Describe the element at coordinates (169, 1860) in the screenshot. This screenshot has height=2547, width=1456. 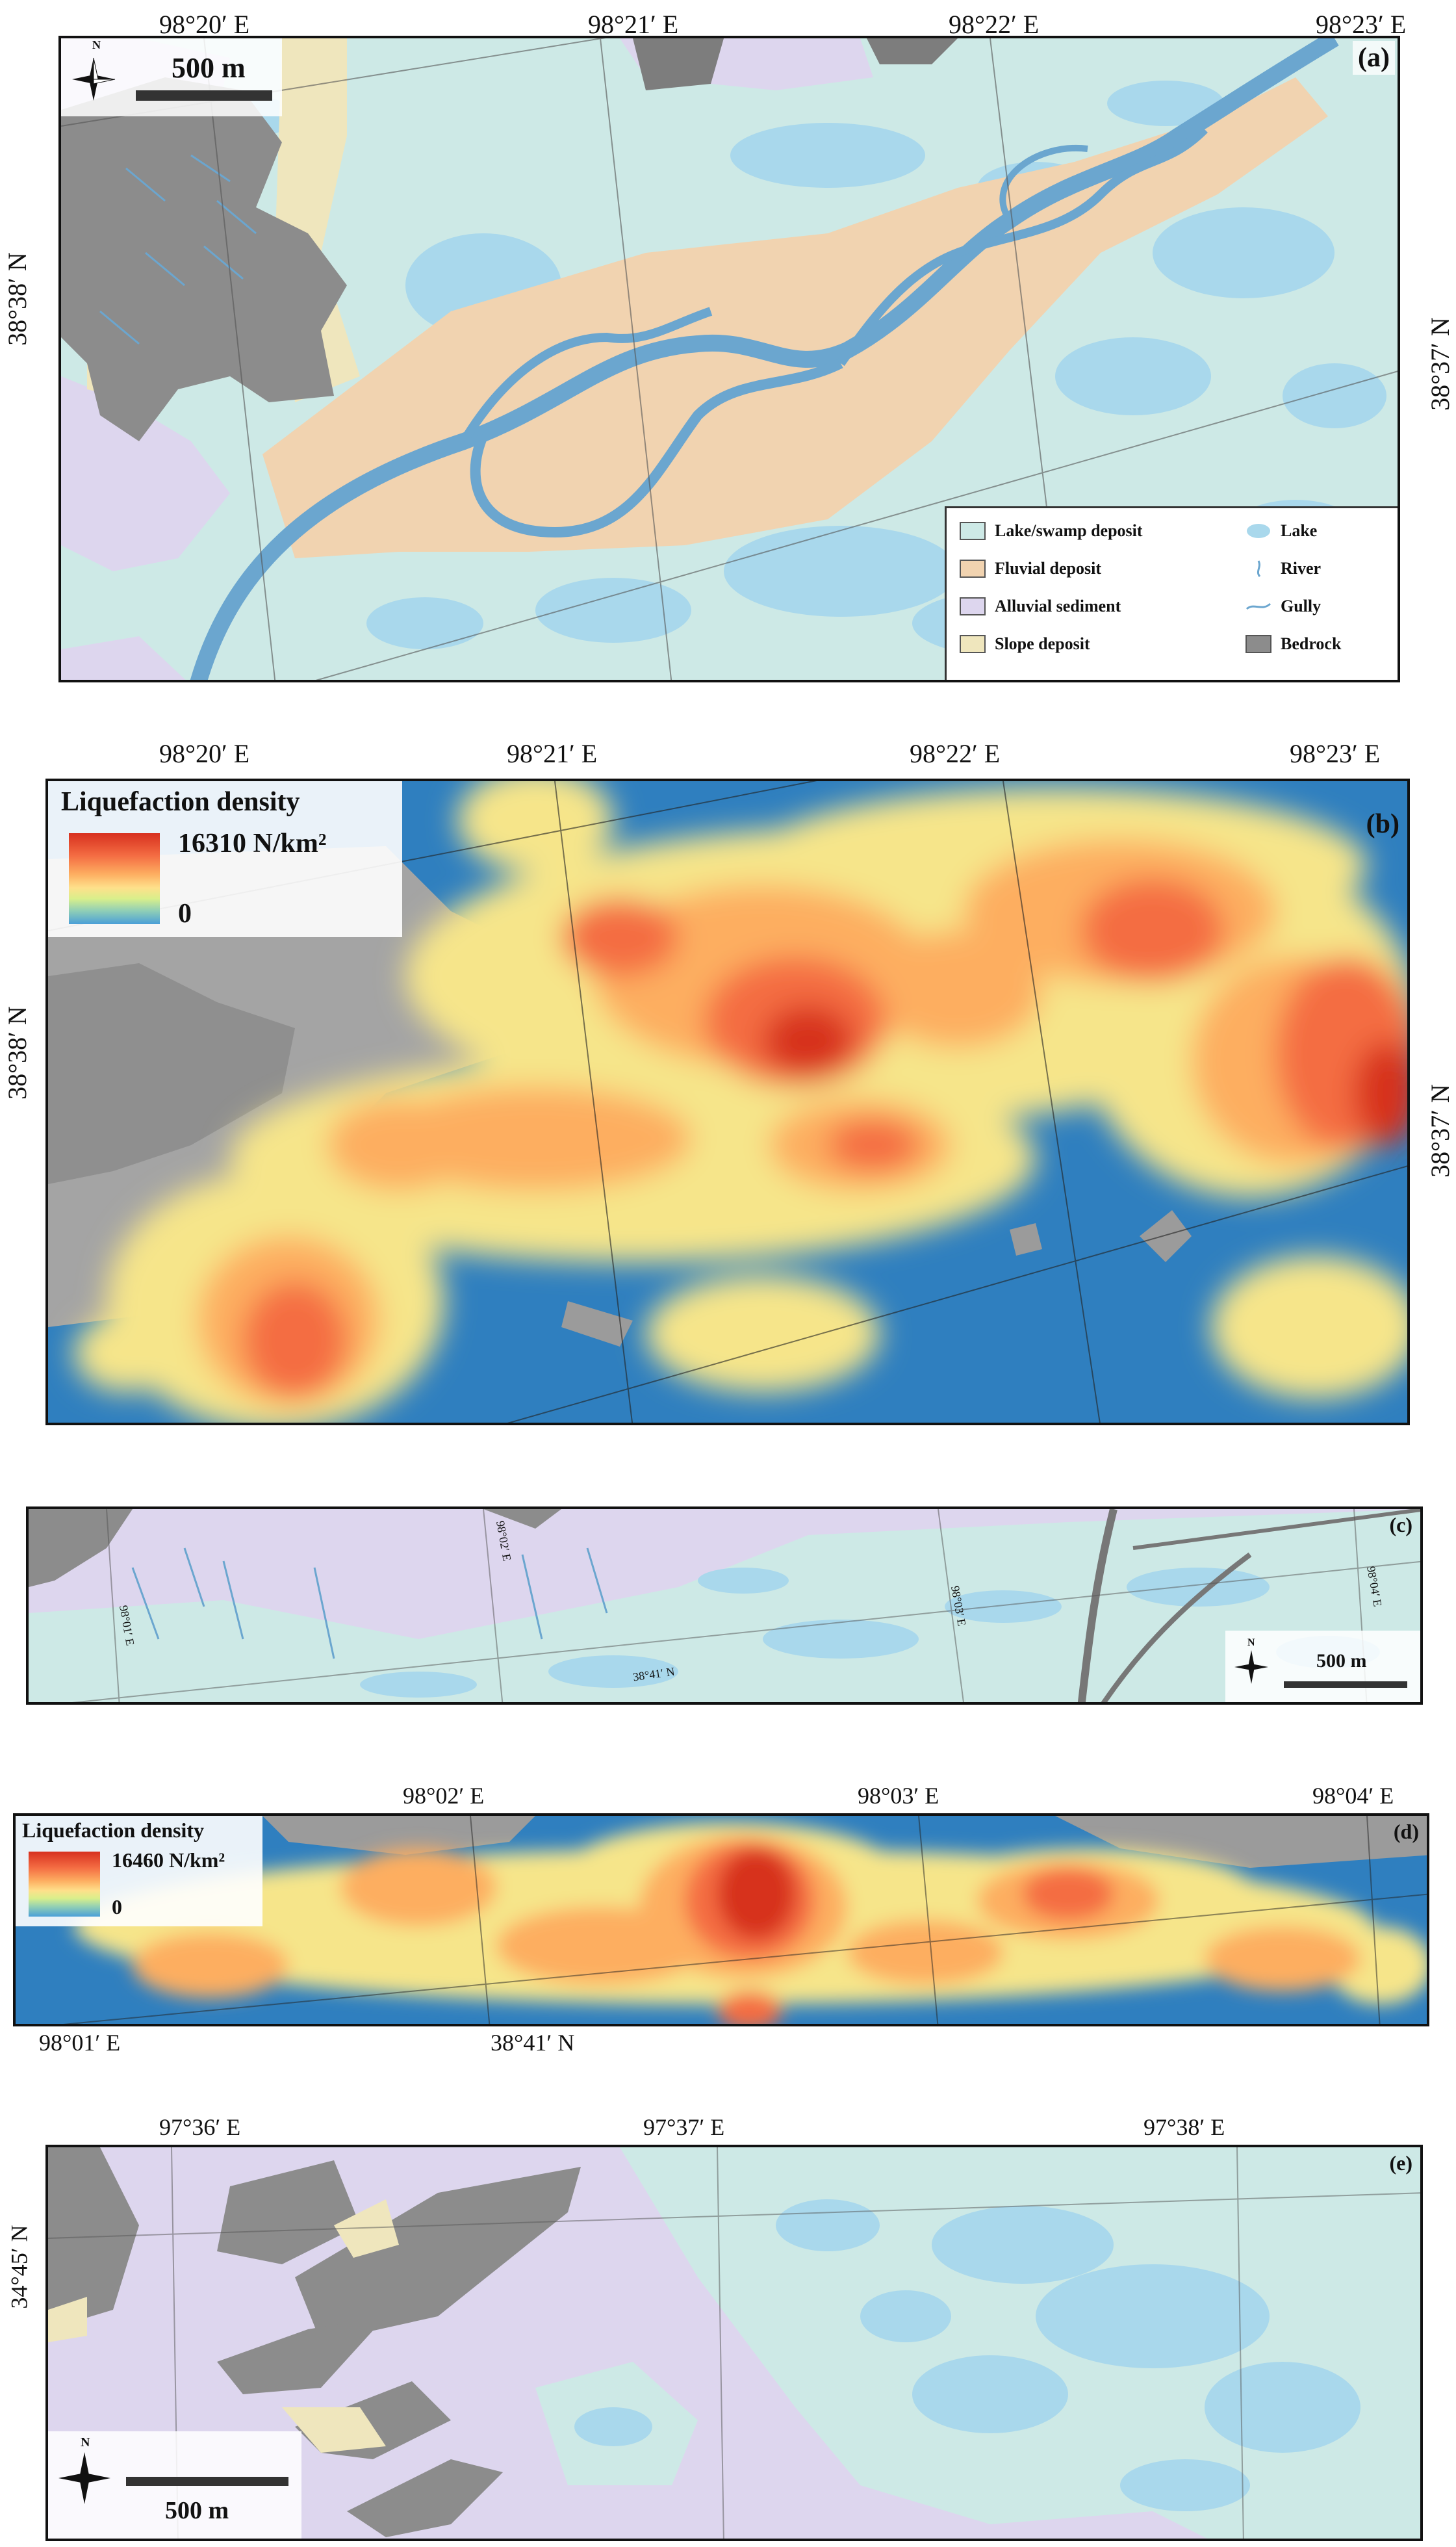
I see `density-max: 16460 N/km²` at that location.